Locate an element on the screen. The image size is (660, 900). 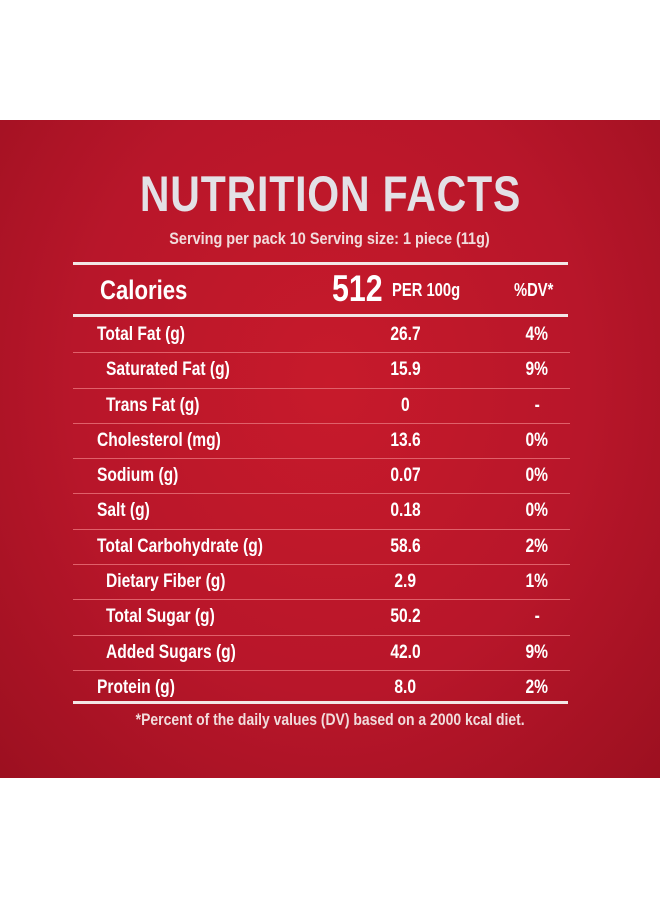
nutrient-name: Salt (g) is located at coordinates (123, 511).